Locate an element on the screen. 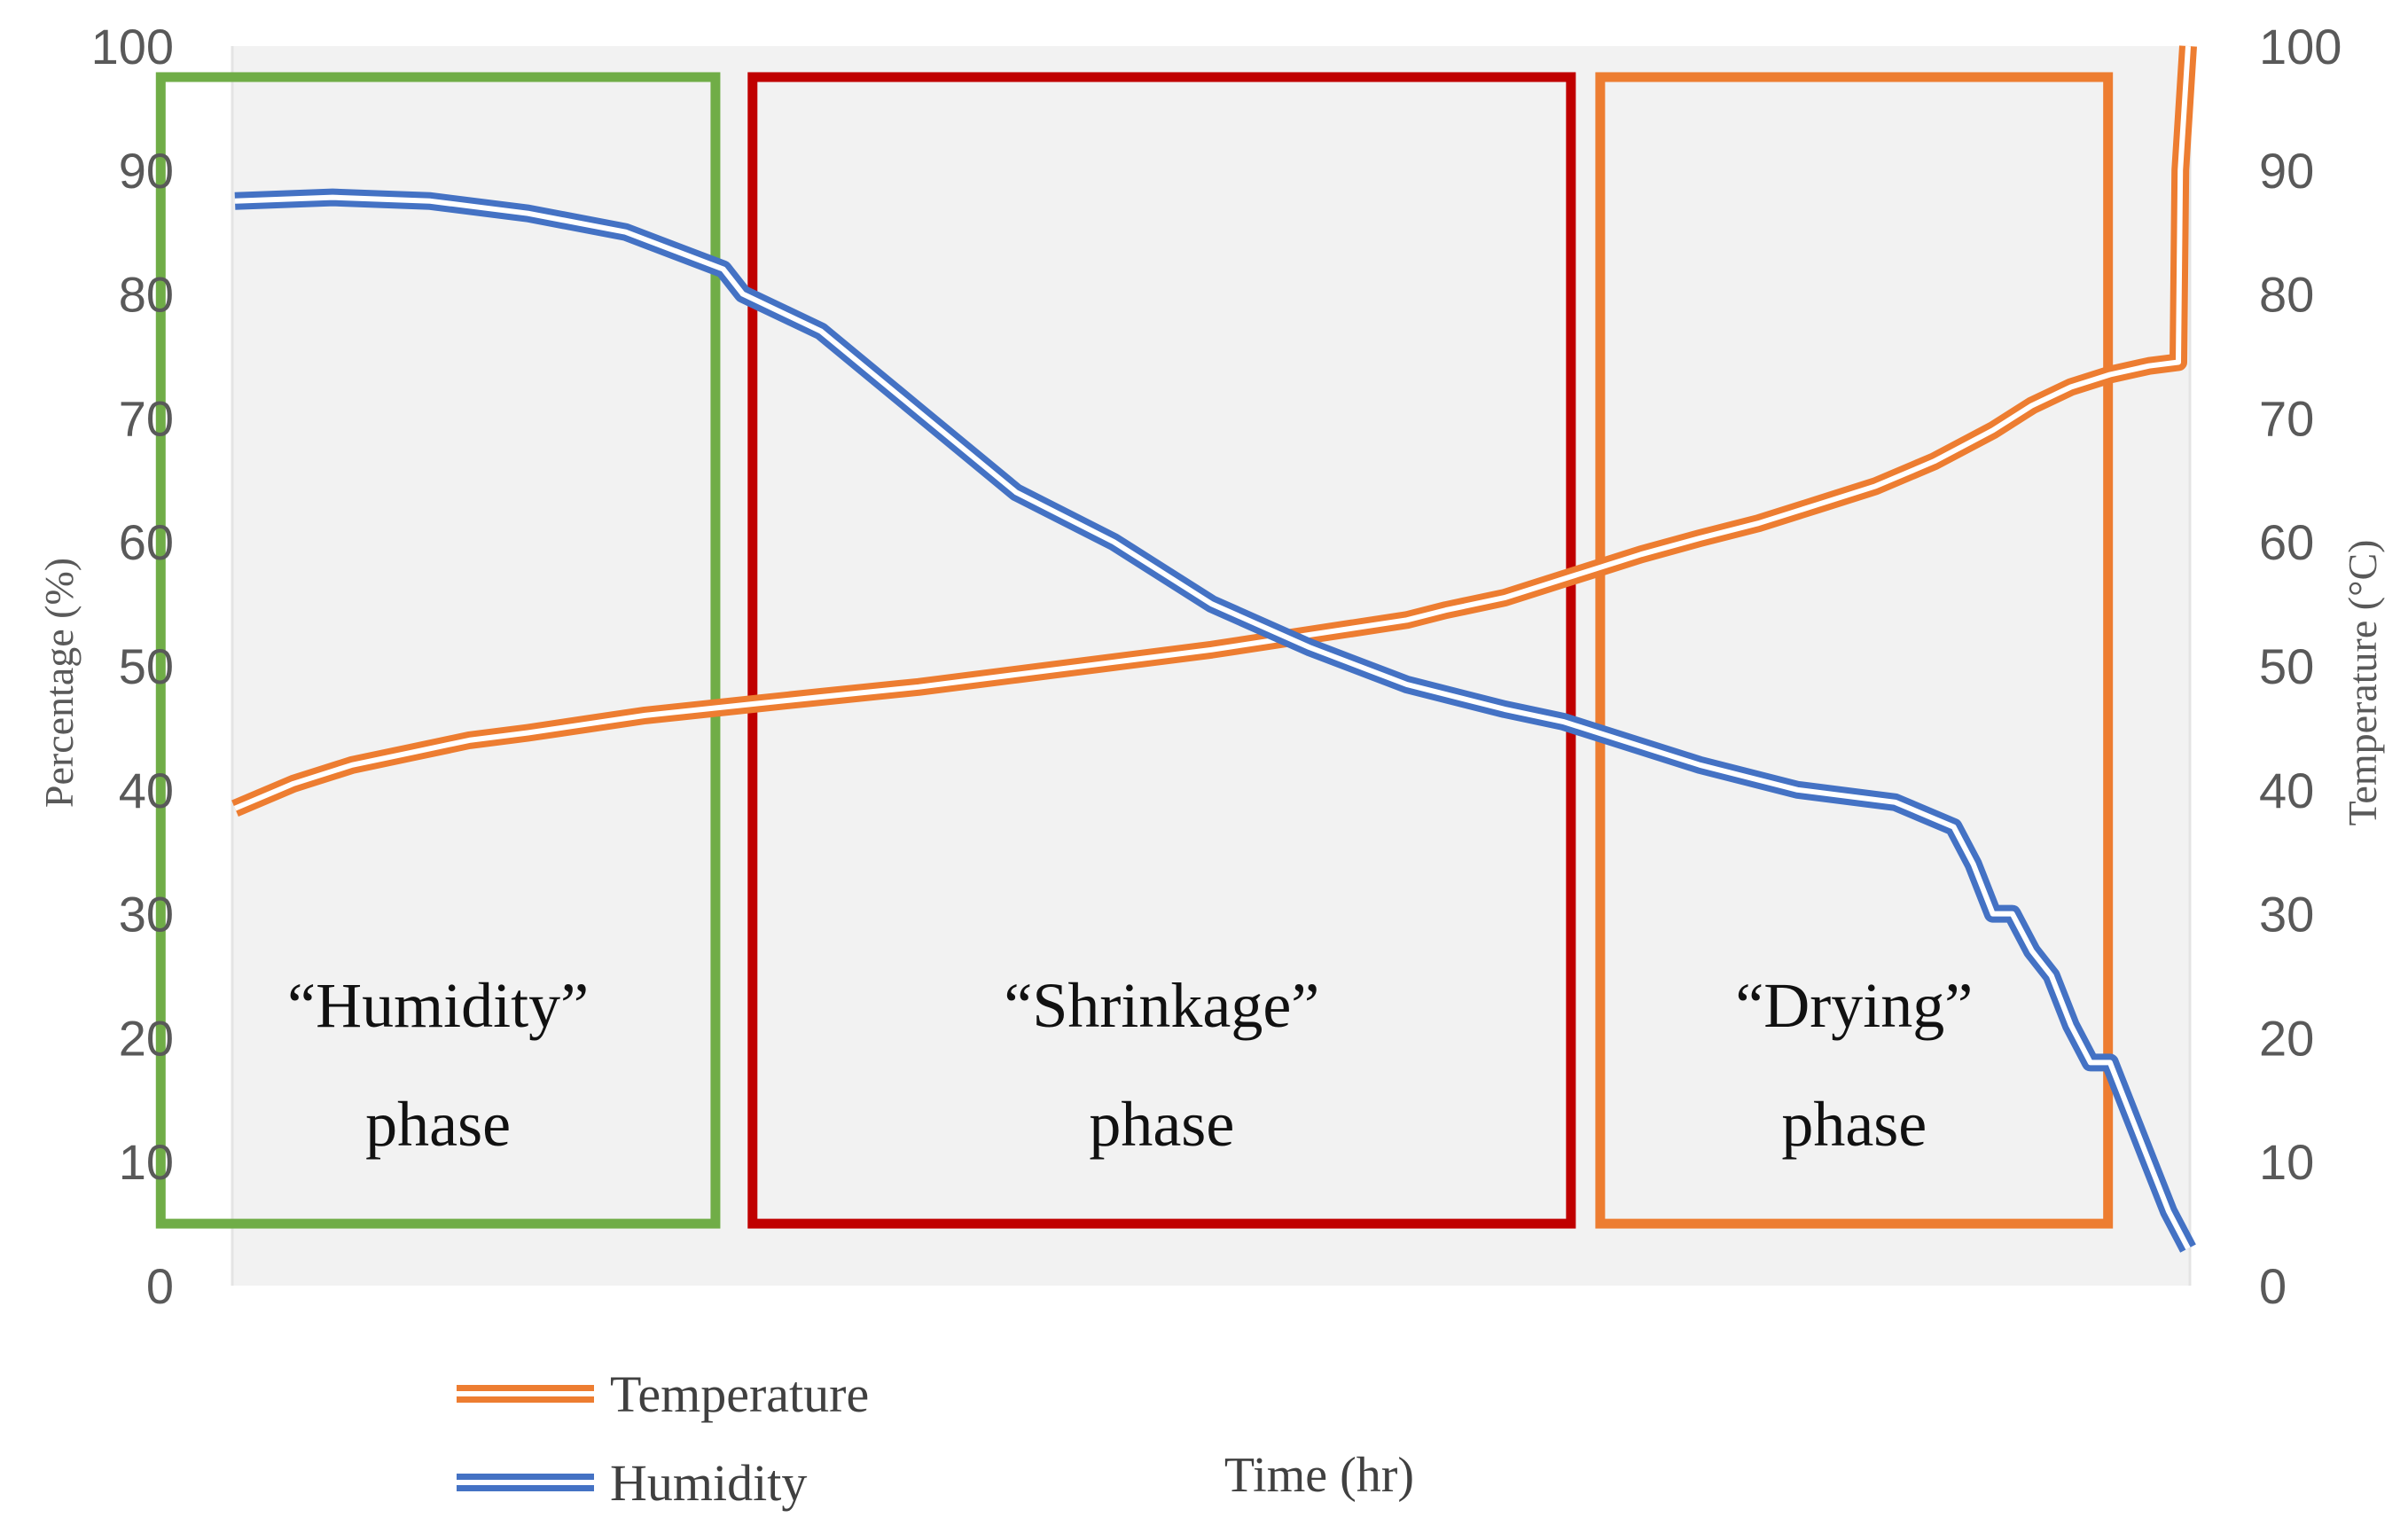 Image resolution: width=2408 pixels, height=1533 pixels. left-tick-label: 60 is located at coordinates (146, 542).